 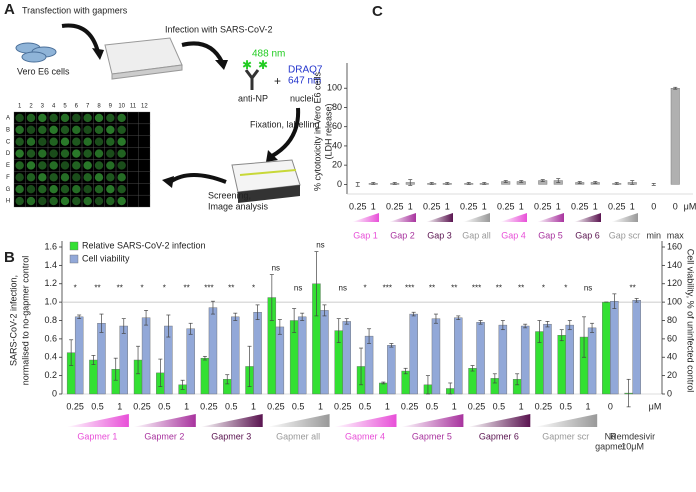 I want to click on significance-label: **, so click(x=97, y=287).